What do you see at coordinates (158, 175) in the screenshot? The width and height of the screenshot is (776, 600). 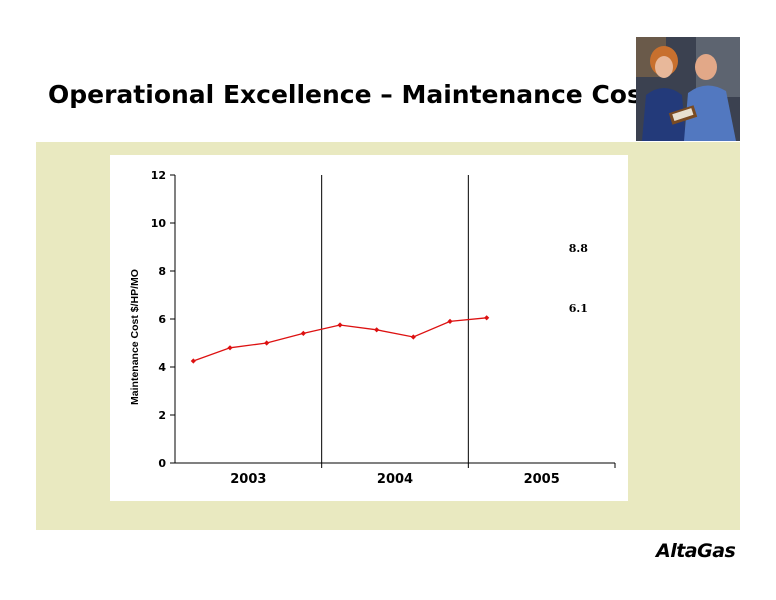 I see `y-tick-label: 12` at bounding box center [158, 175].